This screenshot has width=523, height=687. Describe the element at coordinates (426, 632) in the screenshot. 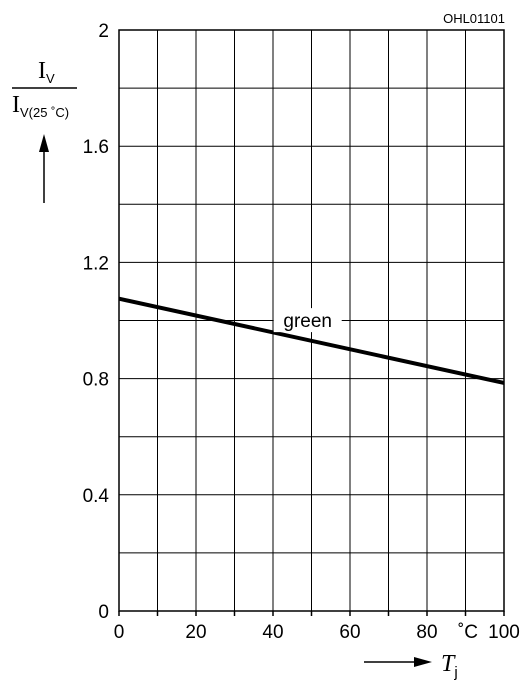

I see `x-tick-label: 80` at that location.